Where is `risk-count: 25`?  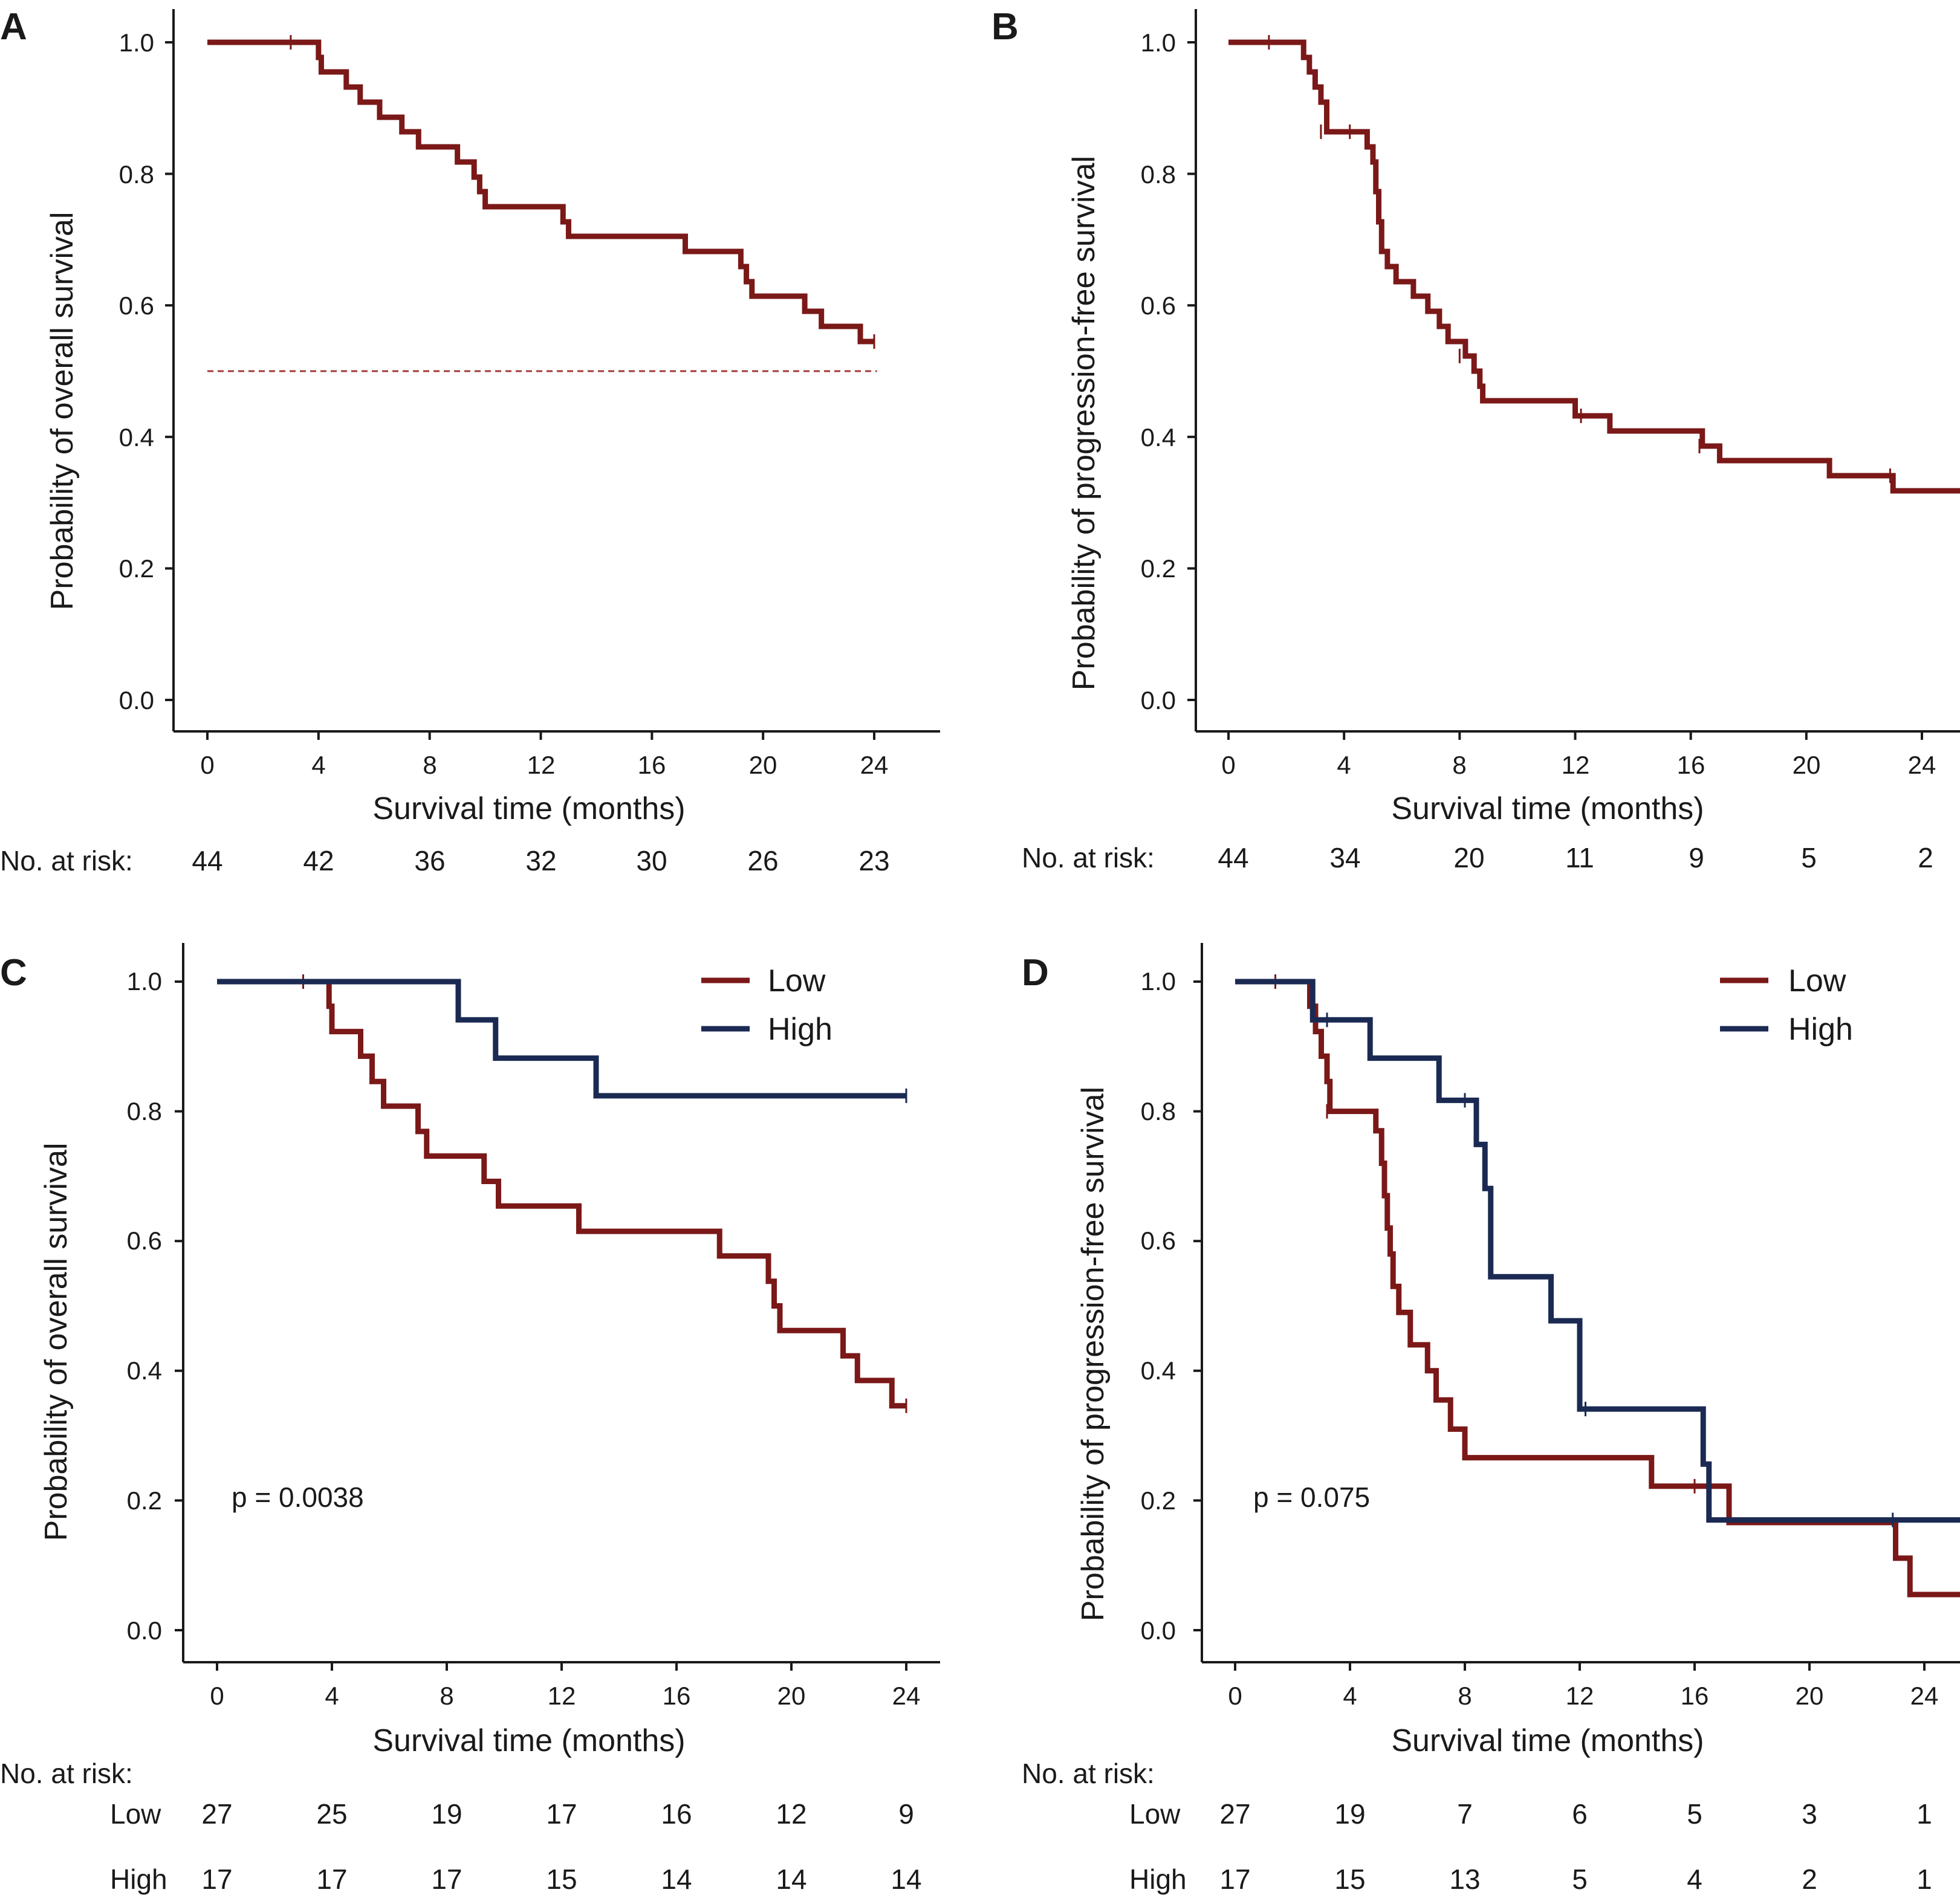
risk-count: 25 is located at coordinates (331, 1814).